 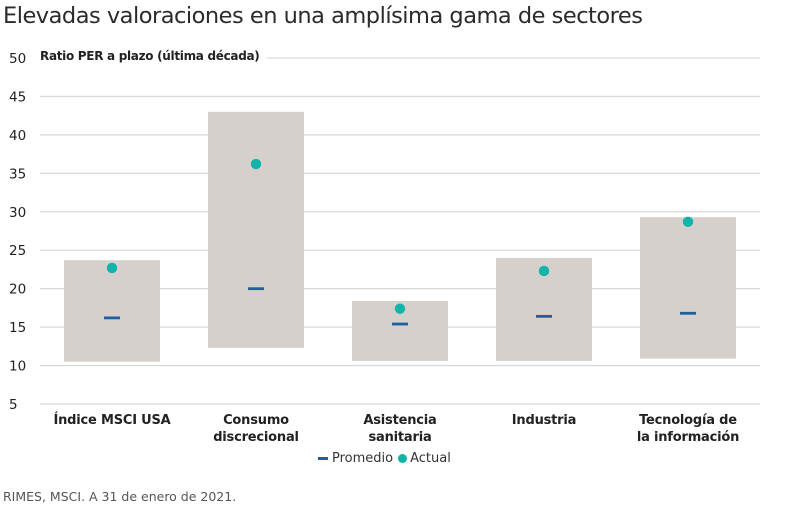 What do you see at coordinates (400, 437) in the screenshot?
I see `category-label-line: sanitaria` at bounding box center [400, 437].